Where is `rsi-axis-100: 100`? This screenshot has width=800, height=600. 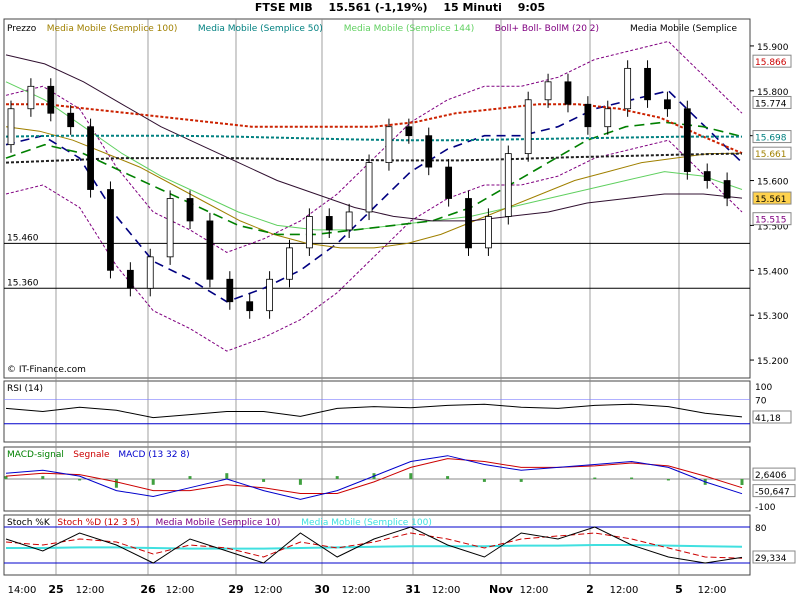 rsi-axis-100: 100 is located at coordinates (763, 388).